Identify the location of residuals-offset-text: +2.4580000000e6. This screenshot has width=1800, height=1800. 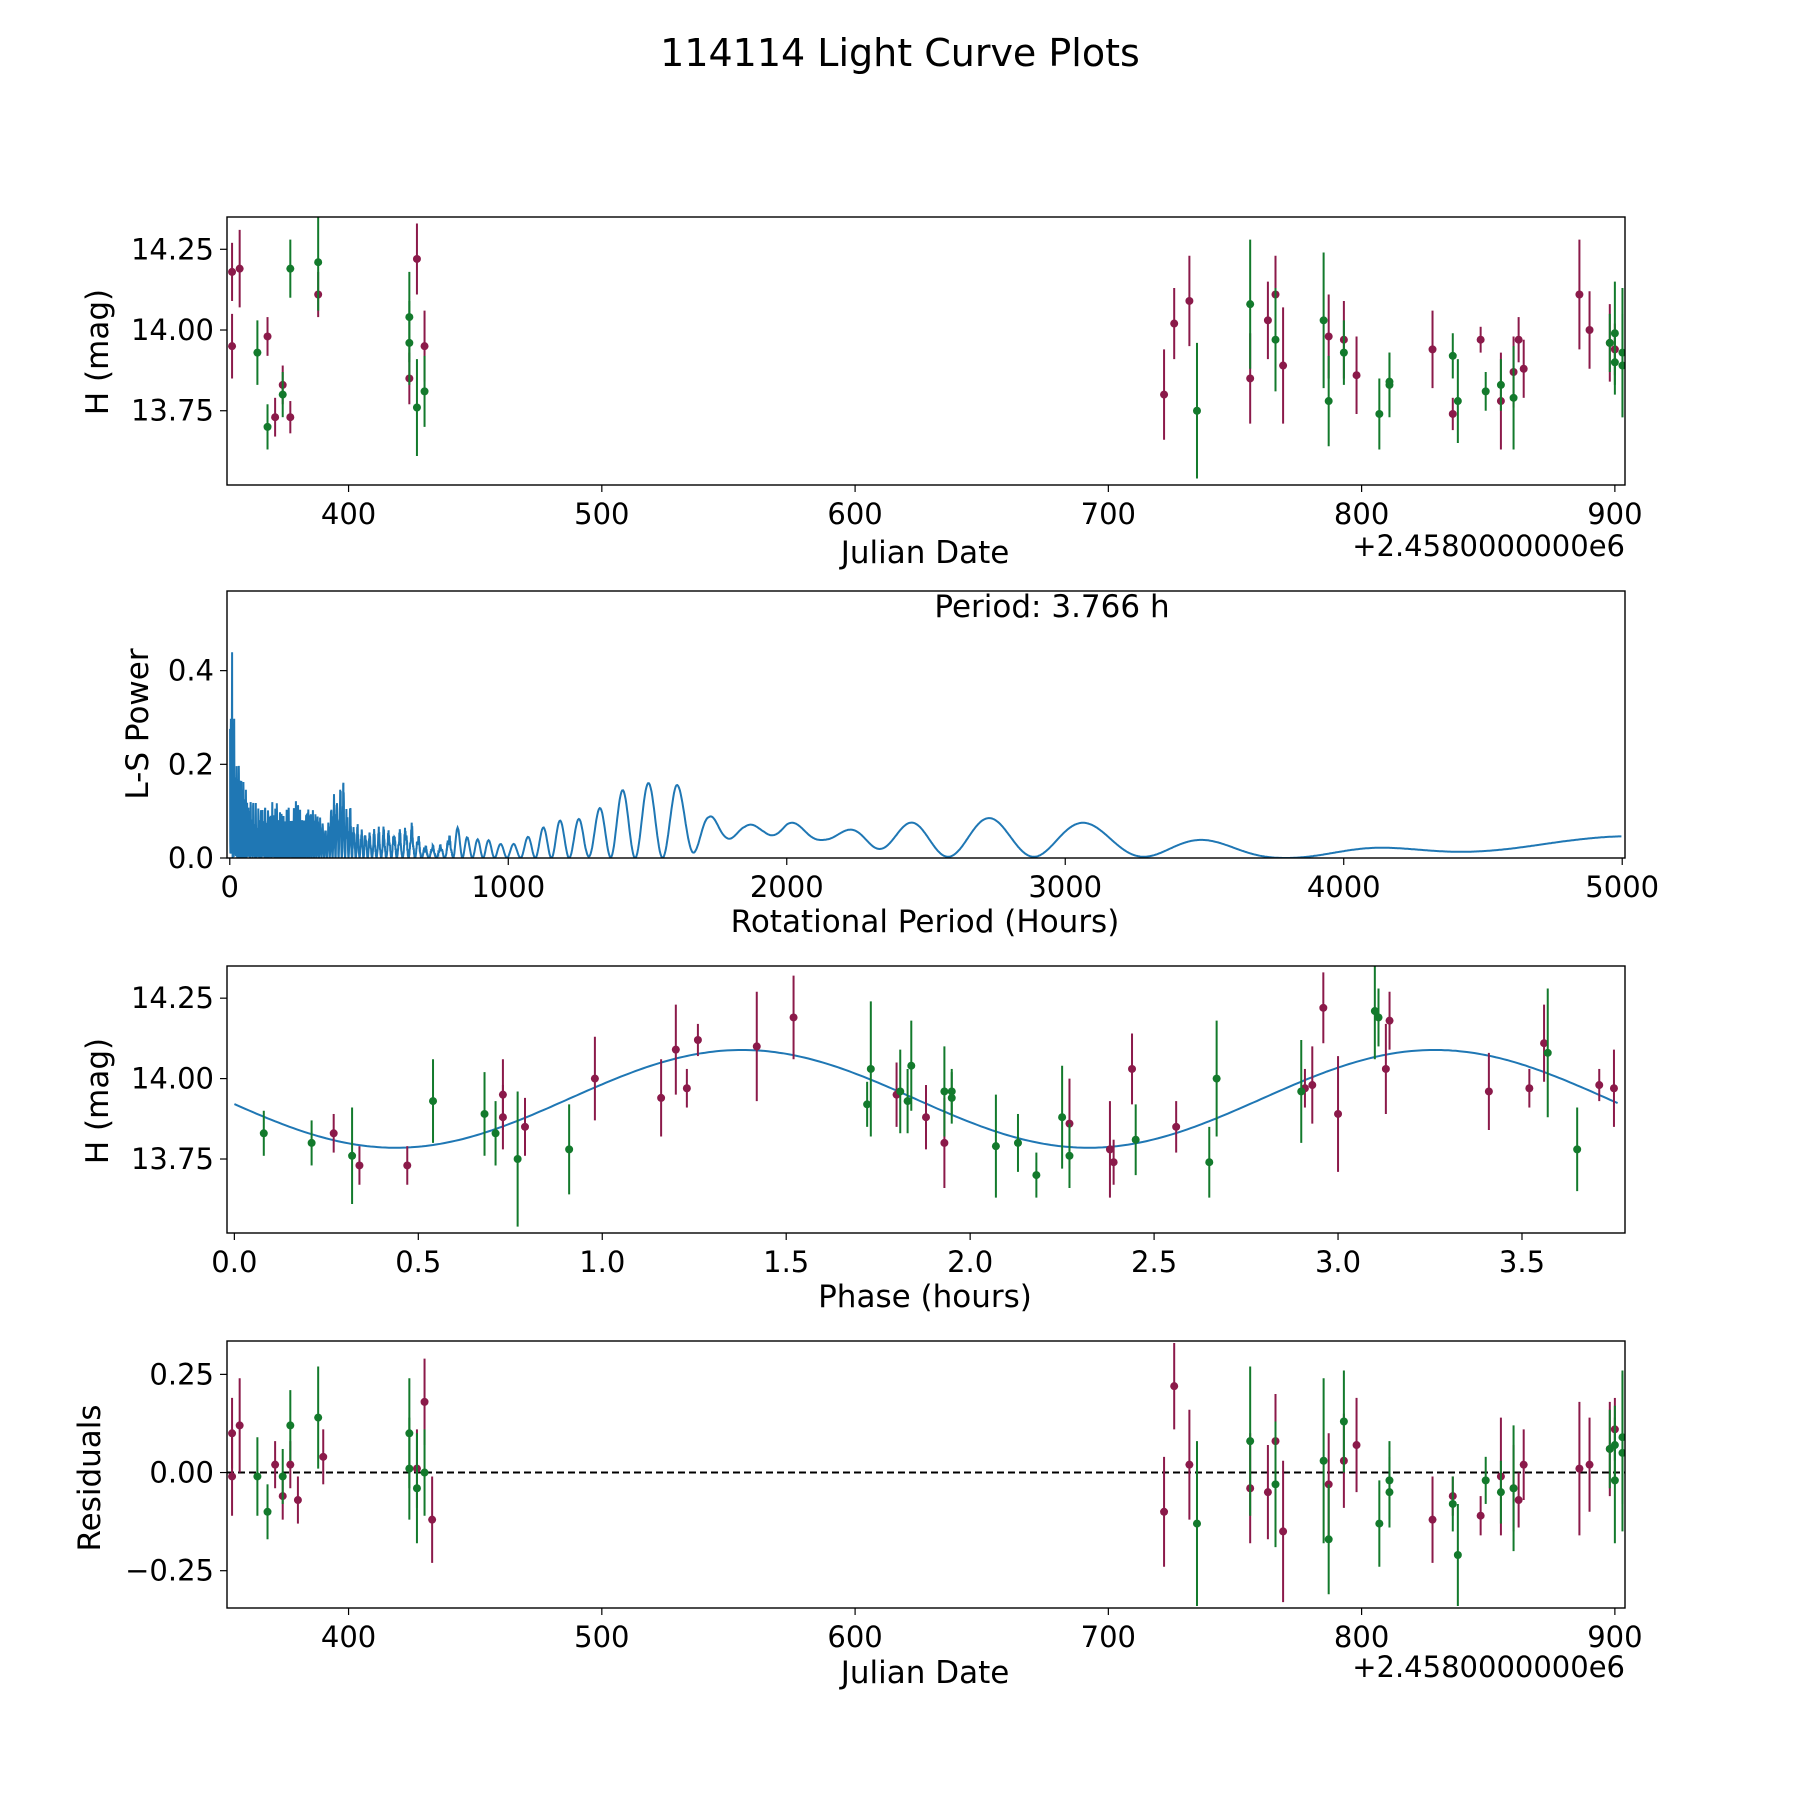
(1488, 1667).